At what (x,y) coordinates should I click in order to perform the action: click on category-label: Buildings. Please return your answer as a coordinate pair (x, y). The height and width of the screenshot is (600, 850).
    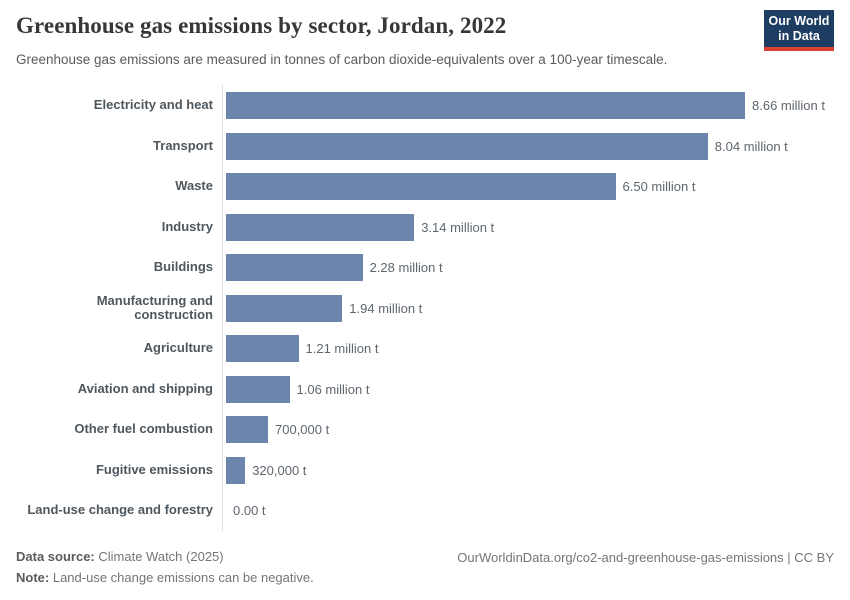
    Looking at the image, I should click on (183, 267).